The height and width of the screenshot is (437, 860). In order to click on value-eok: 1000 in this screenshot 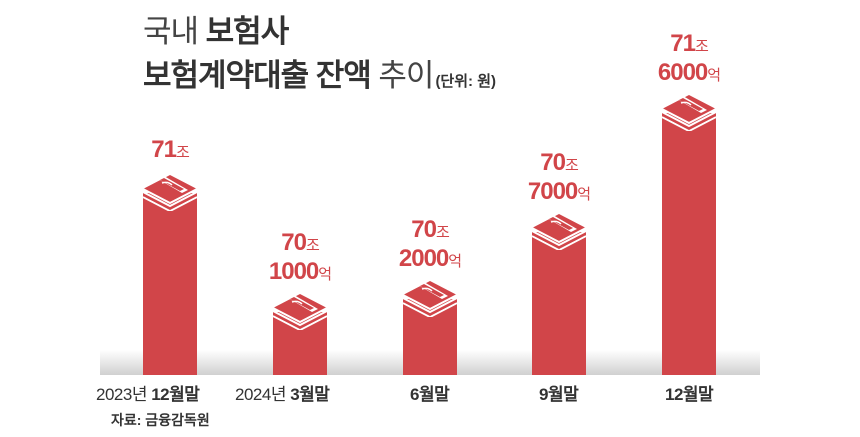, I will do `click(293, 271)`.